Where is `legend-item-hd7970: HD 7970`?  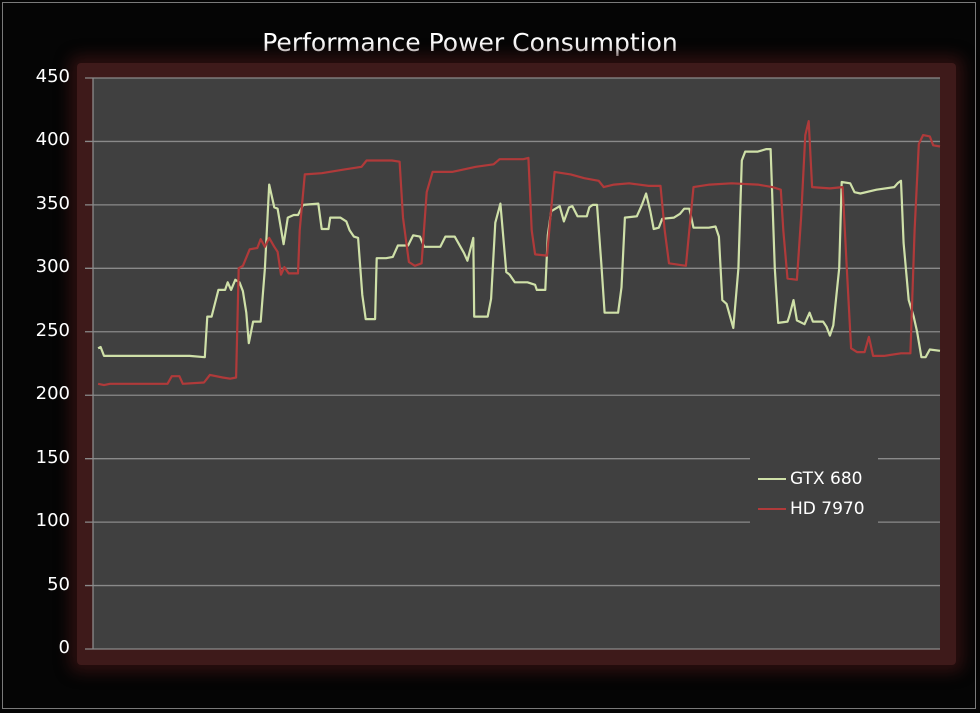
legend-item-hd7970: HD 7970 is located at coordinates (811, 509).